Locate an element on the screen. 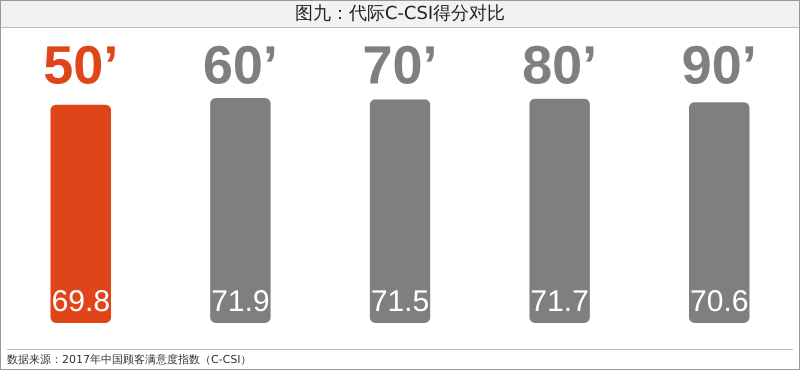 Image resolution: width=800 pixels, height=370 pixels. data-label: 71.9 is located at coordinates (240, 301).